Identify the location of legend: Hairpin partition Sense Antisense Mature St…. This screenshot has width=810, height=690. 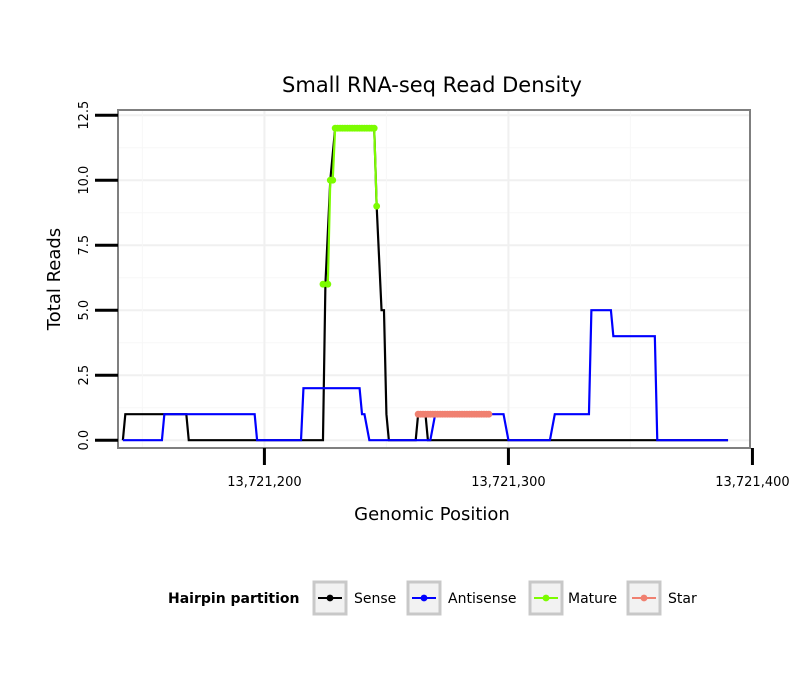
(432, 598).